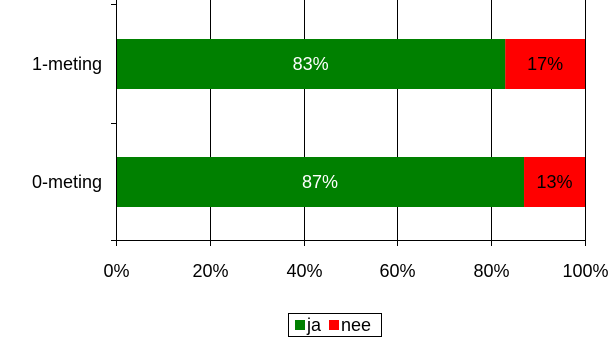 Image resolution: width=616 pixels, height=342 pixels. I want to click on data-label-1-meting-nee: 17%, so click(545, 64).